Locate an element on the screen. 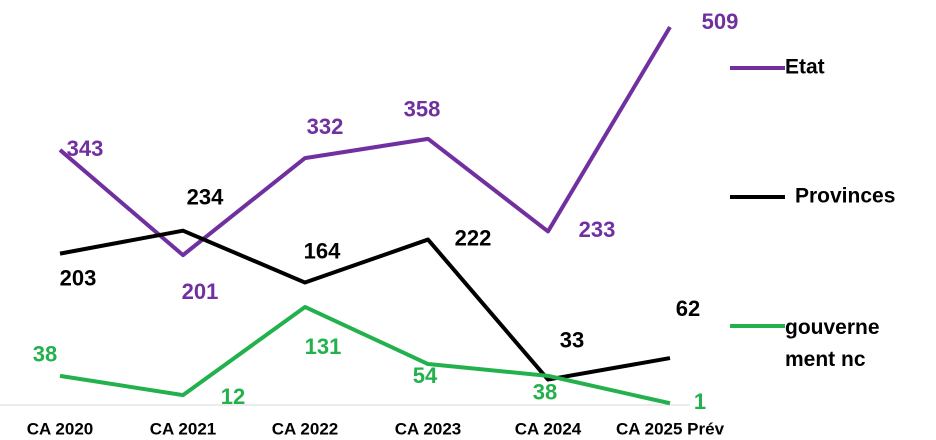  legend-label: Etat is located at coordinates (805, 67).